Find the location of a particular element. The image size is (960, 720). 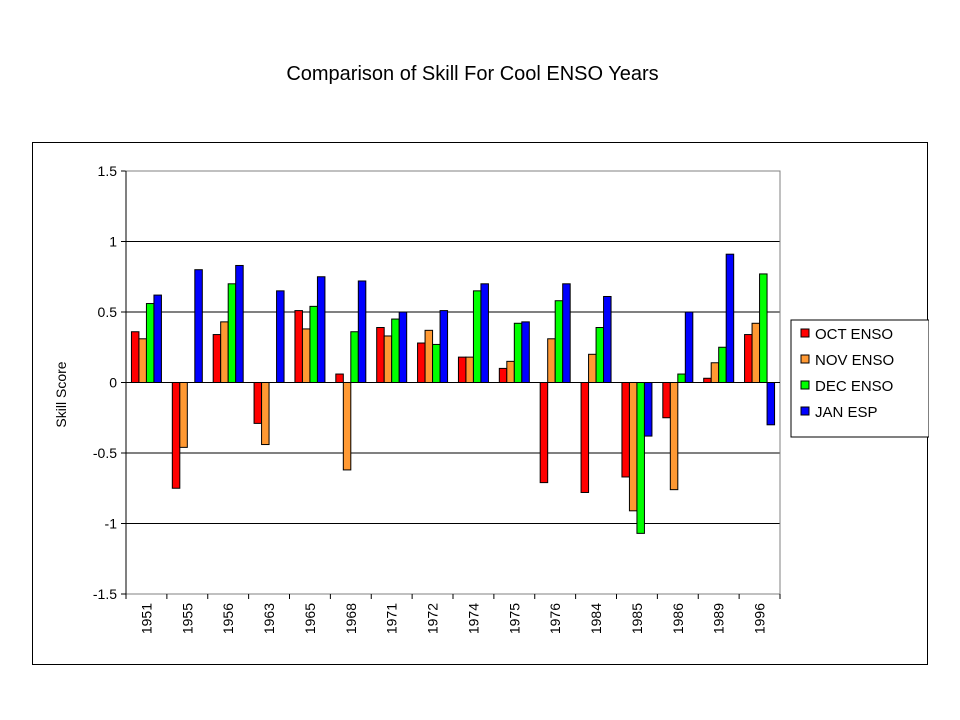

page-title: Comparison of Skill For Cool ENSO Years is located at coordinates (472, 74).